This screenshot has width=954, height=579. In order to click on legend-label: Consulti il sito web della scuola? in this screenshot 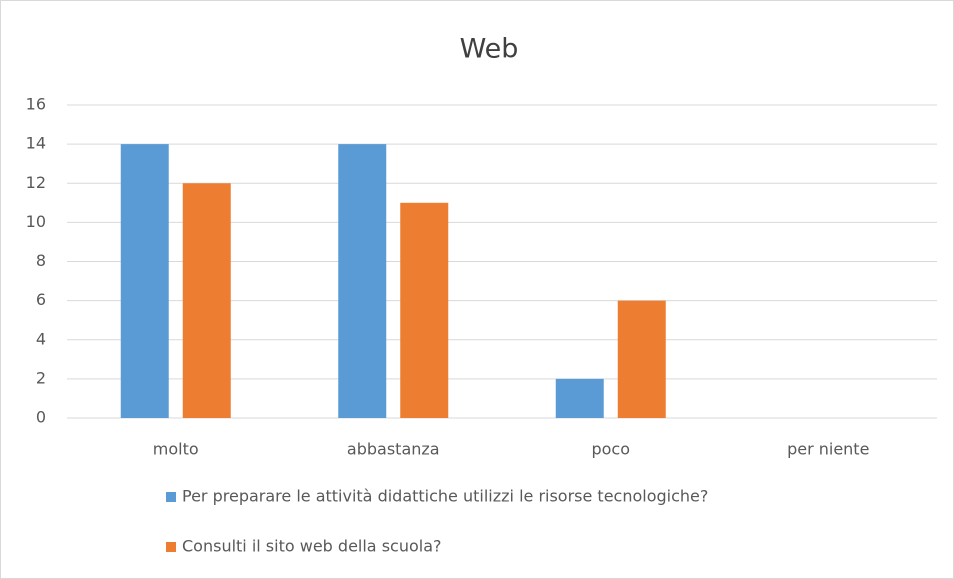, I will do `click(312, 546)`.